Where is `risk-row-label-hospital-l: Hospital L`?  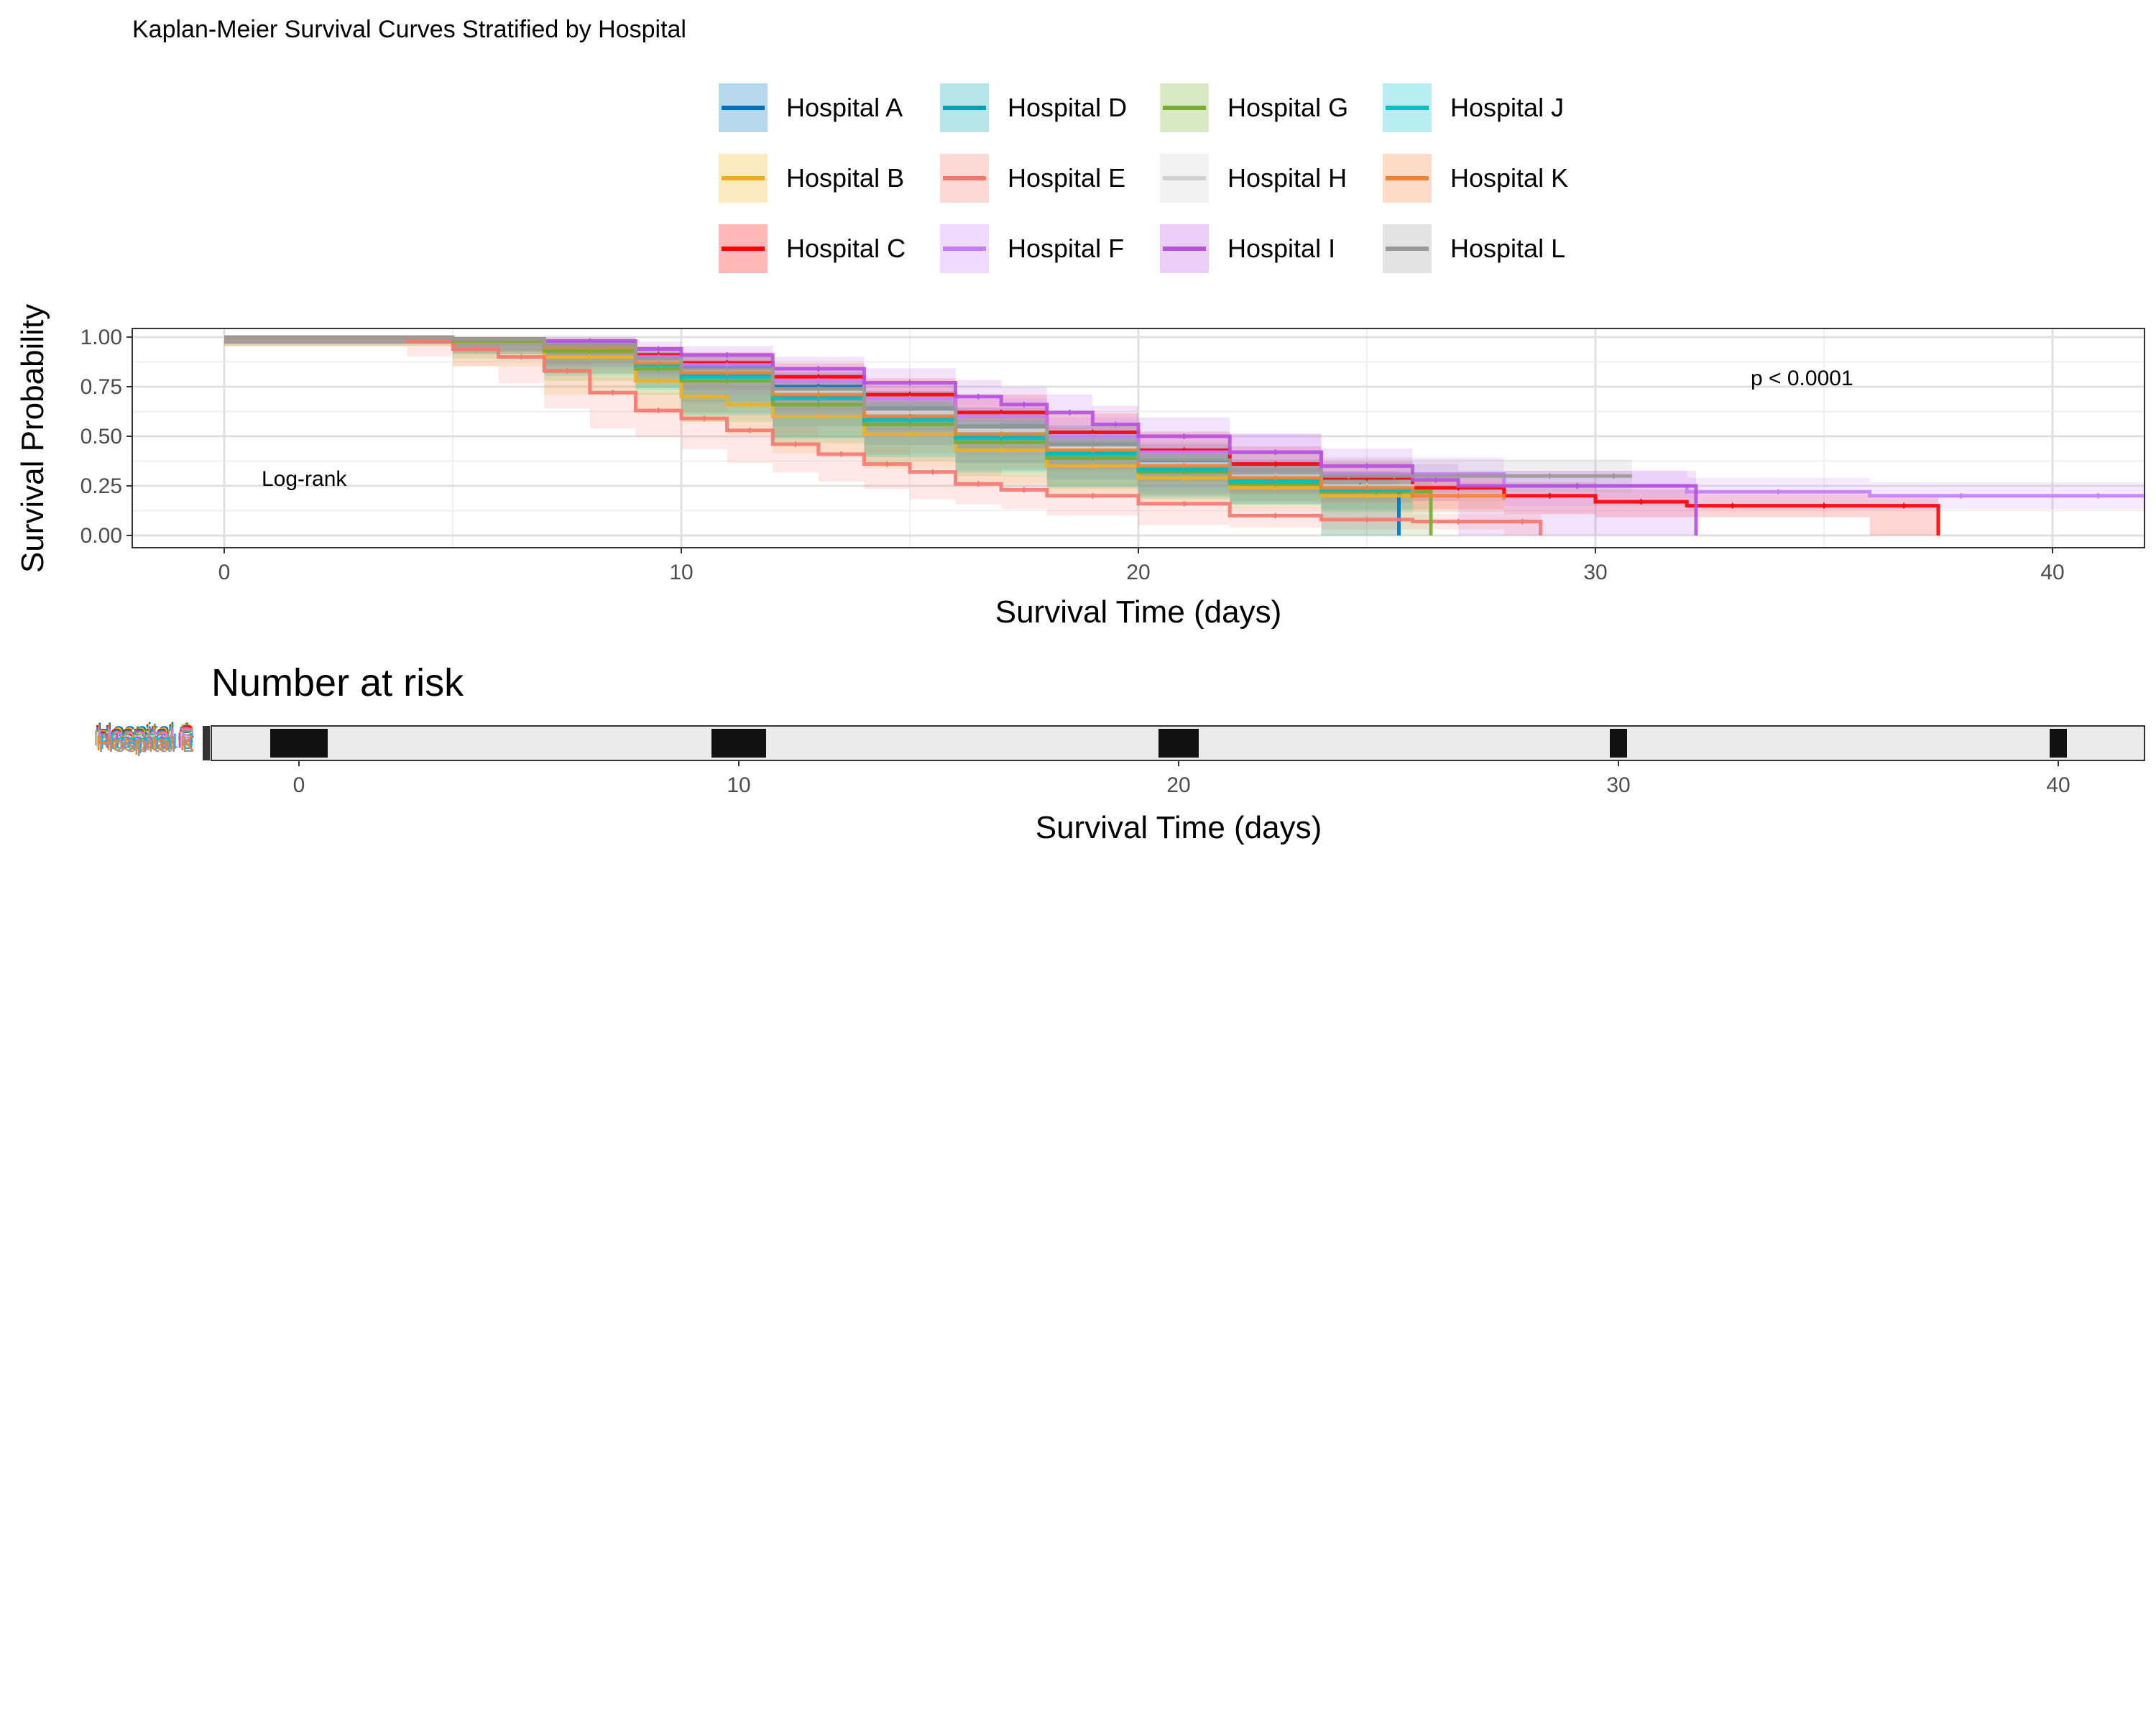
risk-row-label-hospital-l: Hospital L is located at coordinates (146, 745).